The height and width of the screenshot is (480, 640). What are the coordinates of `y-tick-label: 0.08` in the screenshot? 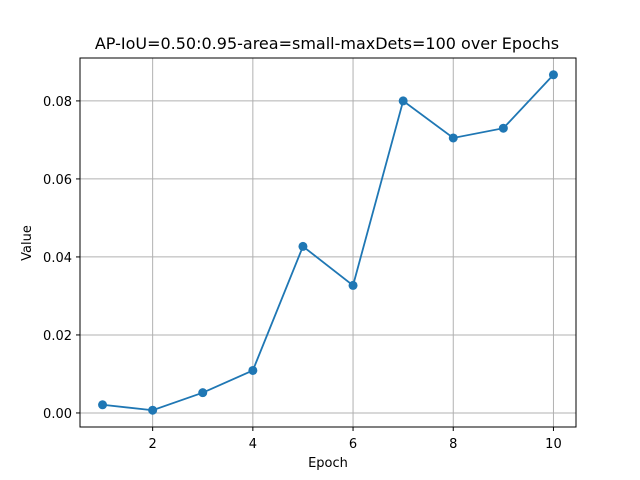 It's located at (57, 102).